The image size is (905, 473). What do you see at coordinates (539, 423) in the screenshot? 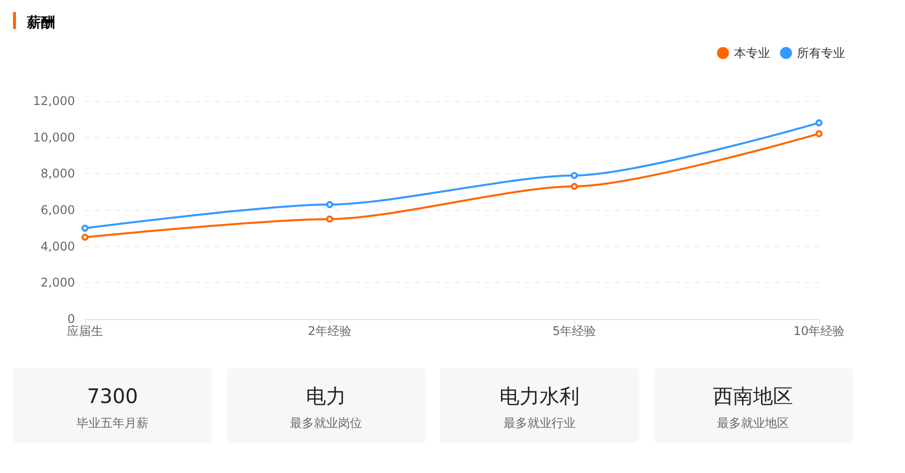
I see `text: 最多就业行业` at bounding box center [539, 423].